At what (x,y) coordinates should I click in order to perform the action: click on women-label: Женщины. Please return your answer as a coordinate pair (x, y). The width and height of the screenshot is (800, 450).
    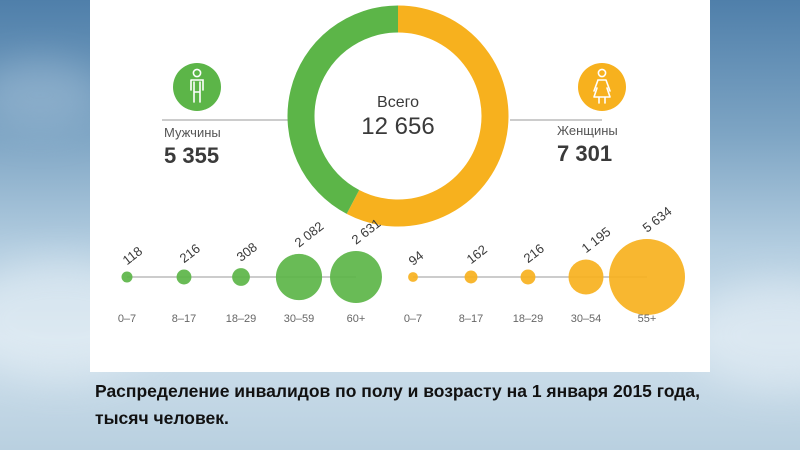
    Looking at the image, I should click on (587, 130).